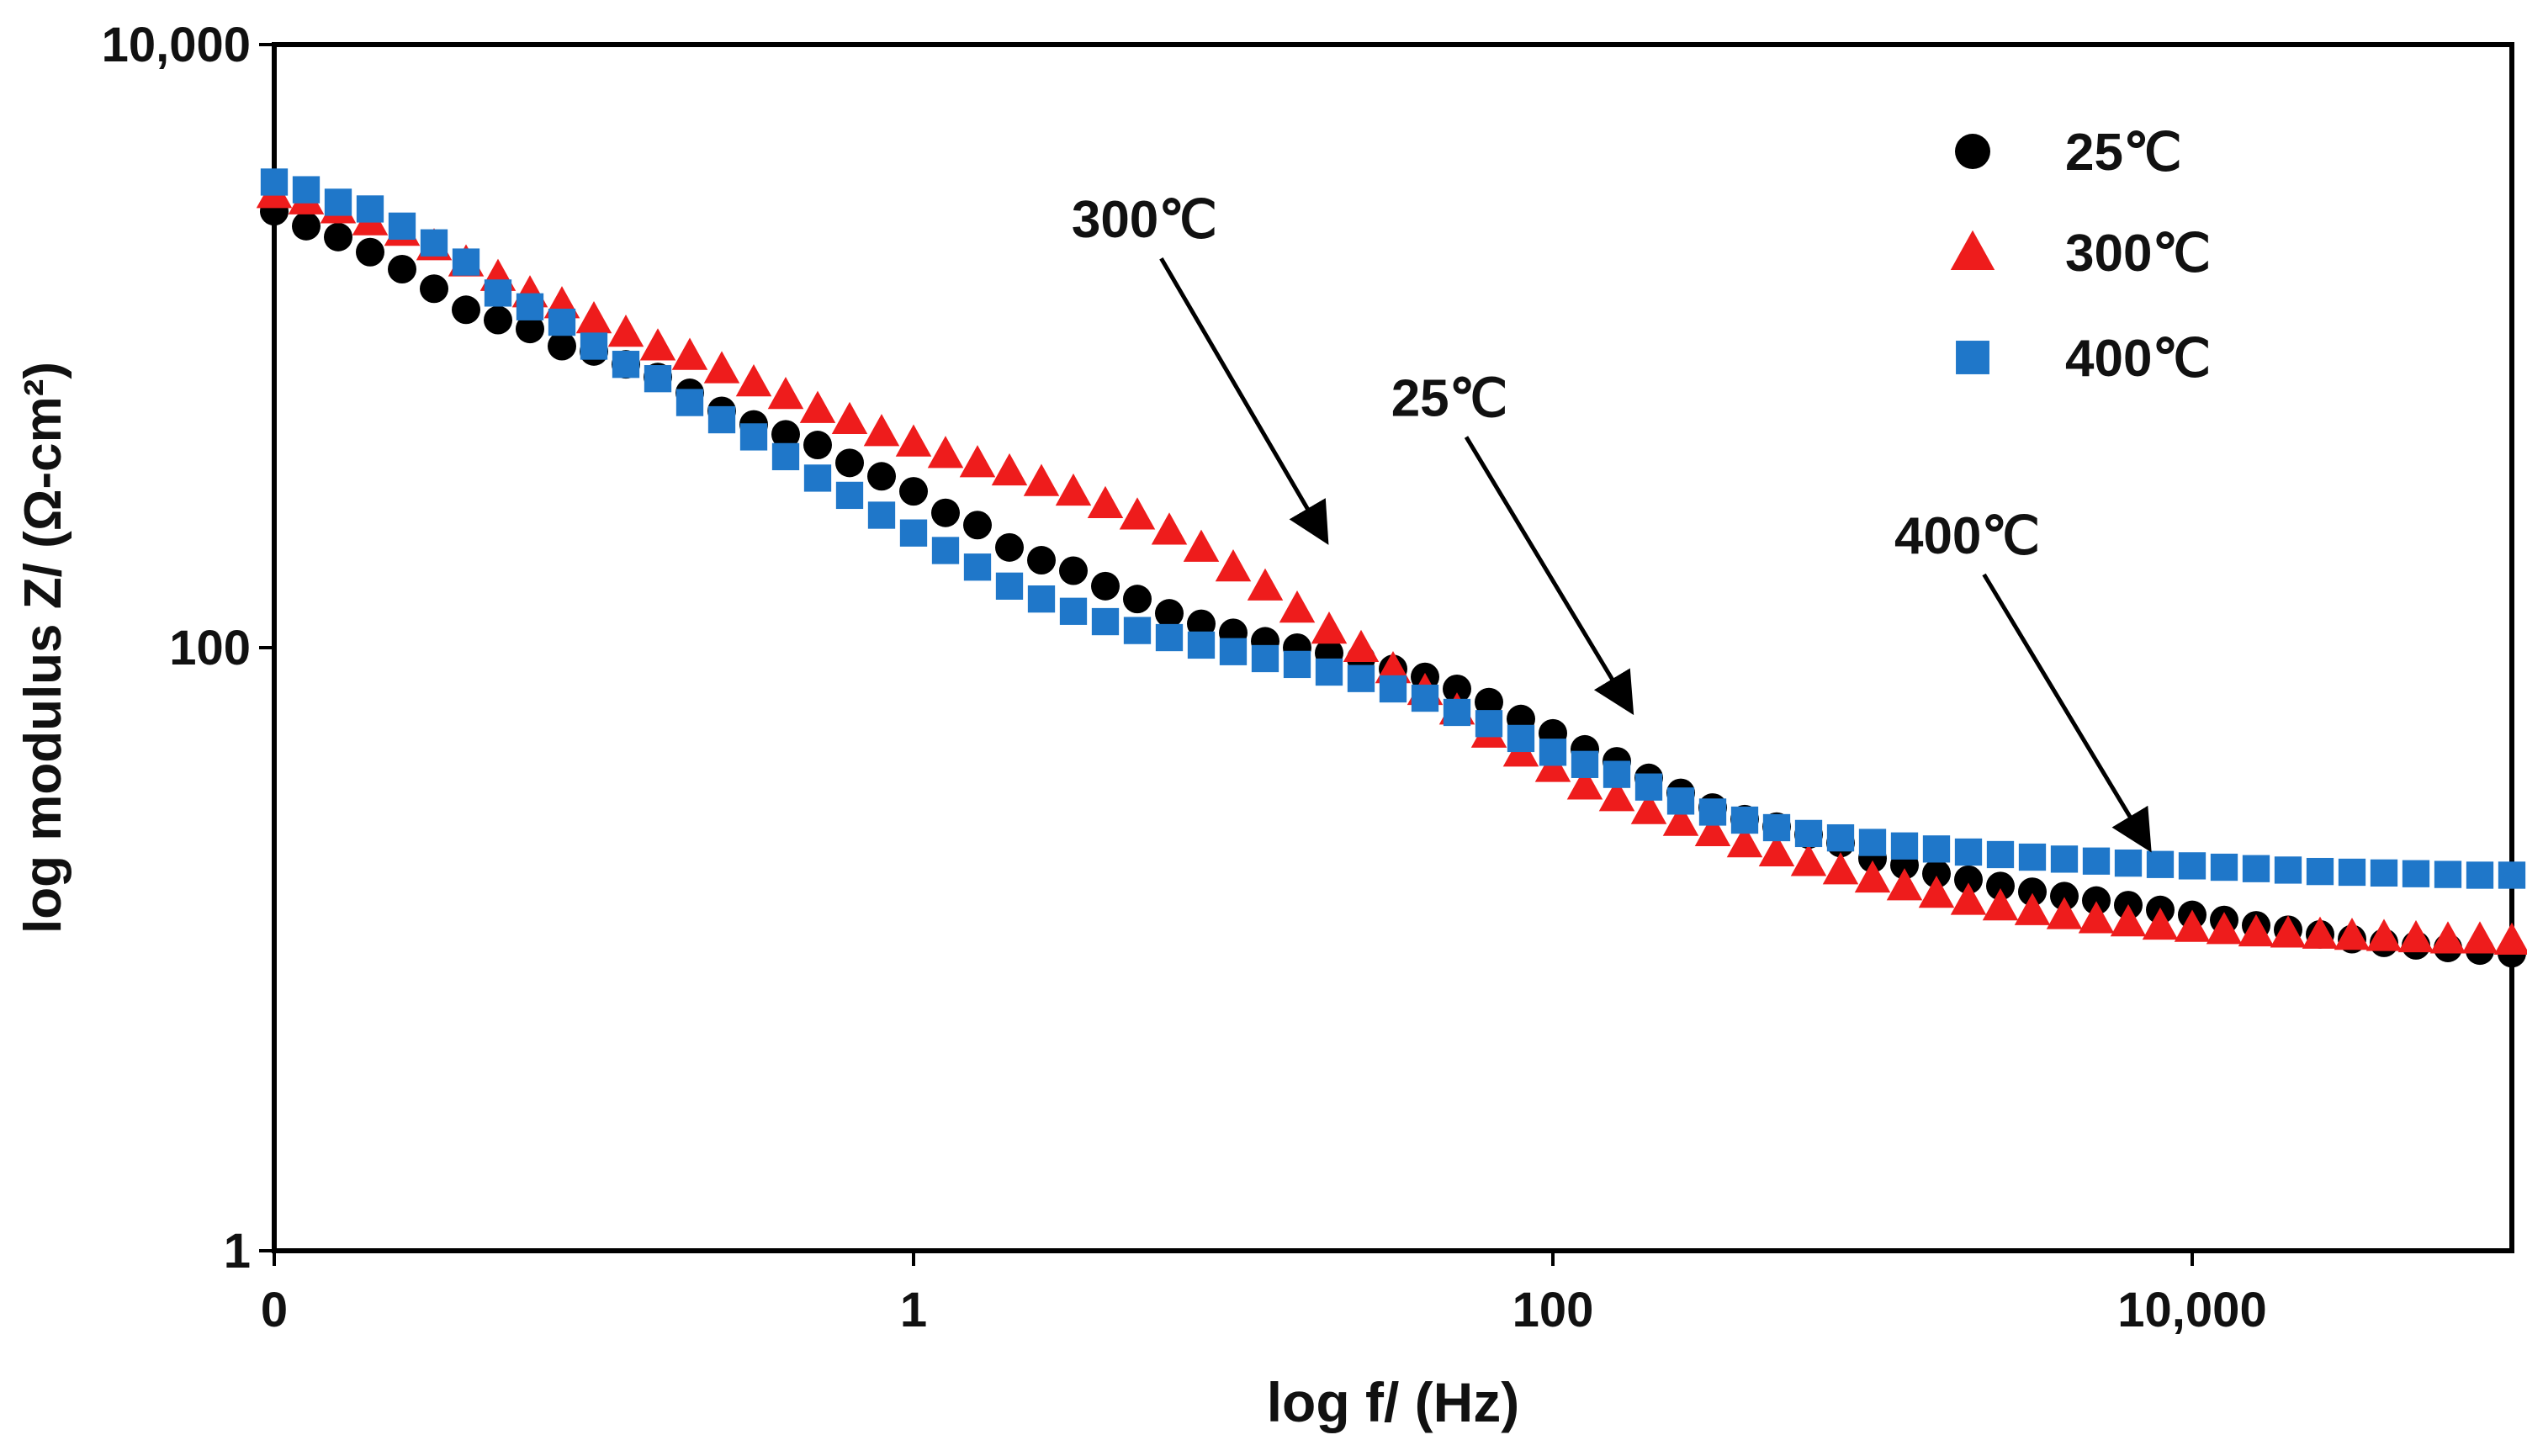 This screenshot has height=1456, width=2527. I want to click on x-tick-label: 1, so click(913, 1310).